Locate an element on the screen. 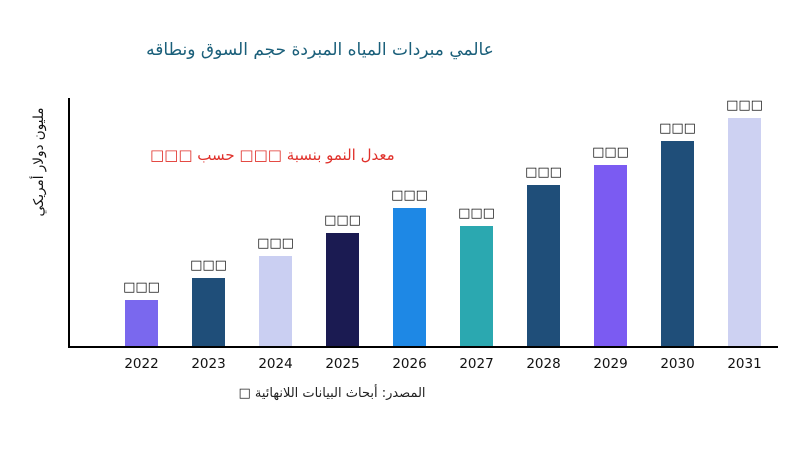  bar-2022 is located at coordinates (141, 323).